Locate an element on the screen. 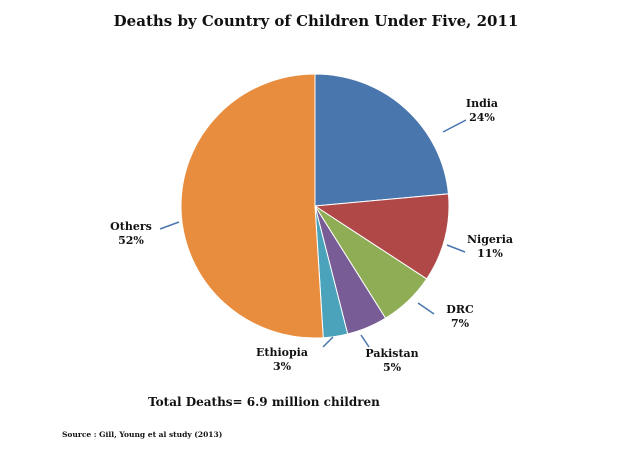  leader-line-drc is located at coordinates (426, 308).